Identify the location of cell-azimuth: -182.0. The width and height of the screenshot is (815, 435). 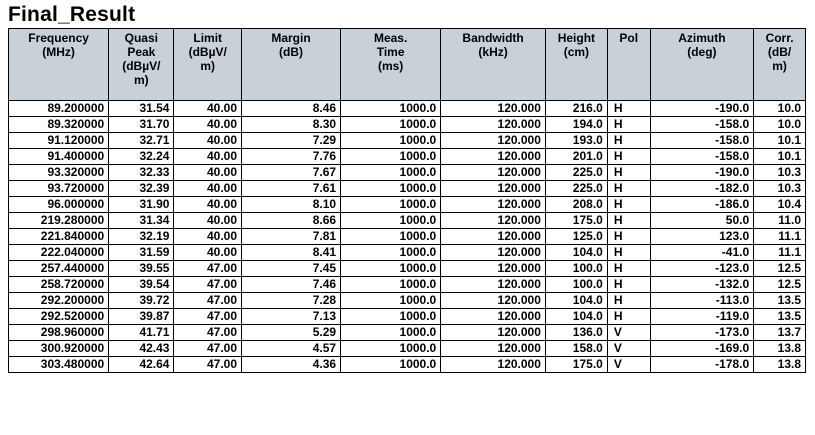
(702, 188).